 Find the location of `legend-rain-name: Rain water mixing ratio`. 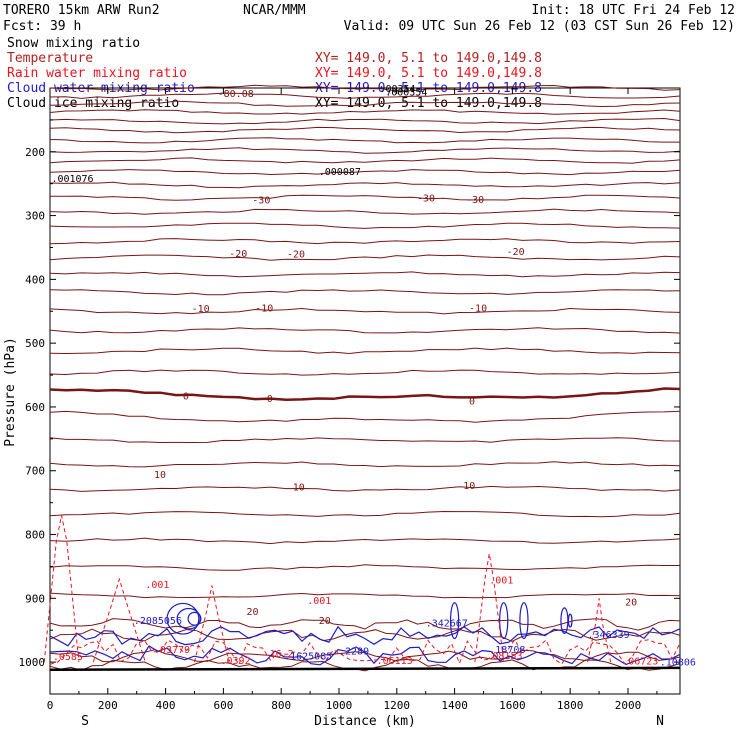

legend-rain-name: Rain water mixing ratio is located at coordinates (97, 73).